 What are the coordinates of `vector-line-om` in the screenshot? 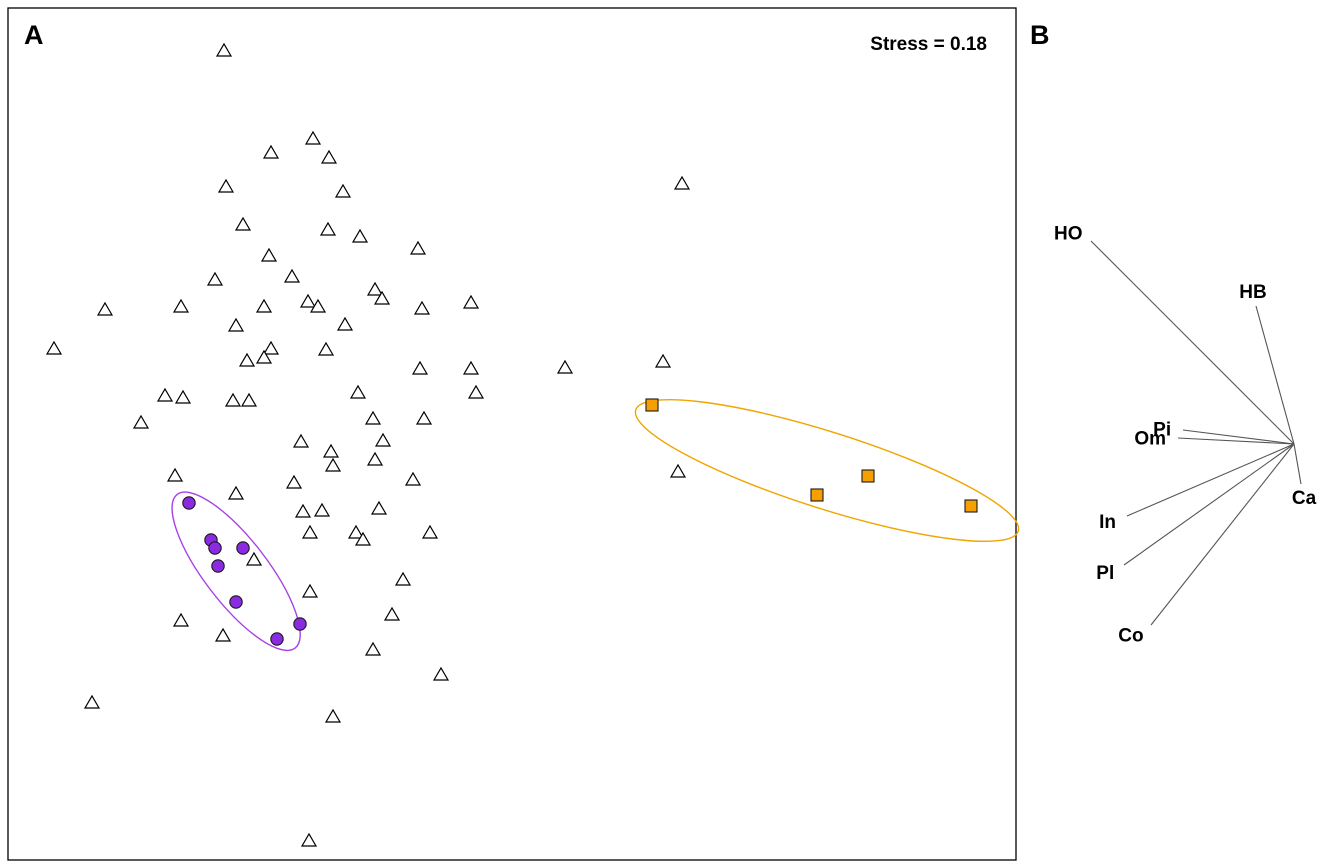 It's located at (1236, 441).